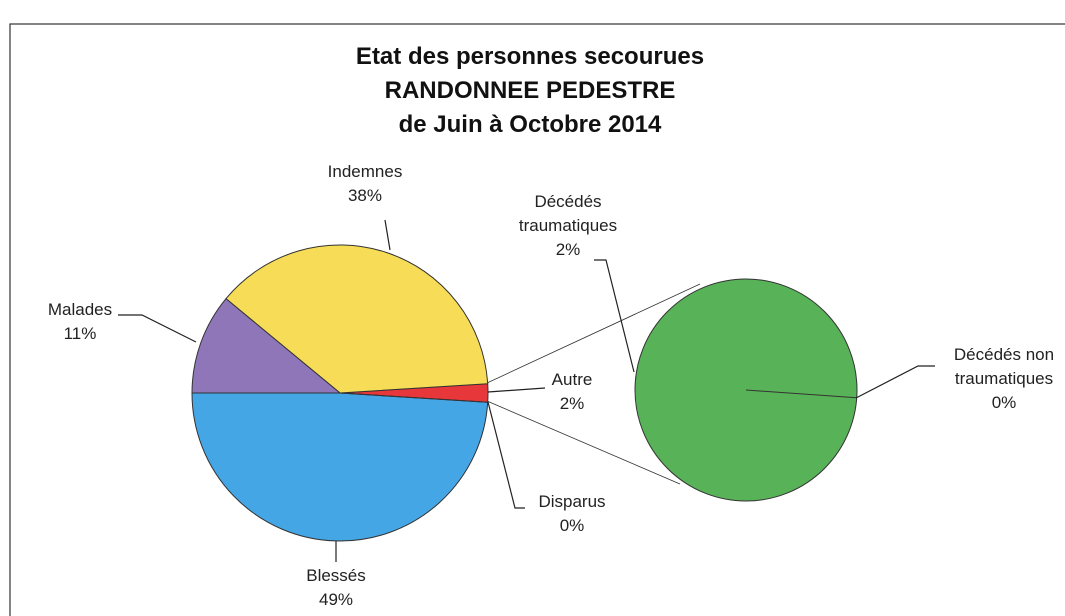 The width and height of the screenshot is (1065, 616). What do you see at coordinates (568, 213) in the screenshot?
I see `label-text: Décédés traumatiques` at bounding box center [568, 213].